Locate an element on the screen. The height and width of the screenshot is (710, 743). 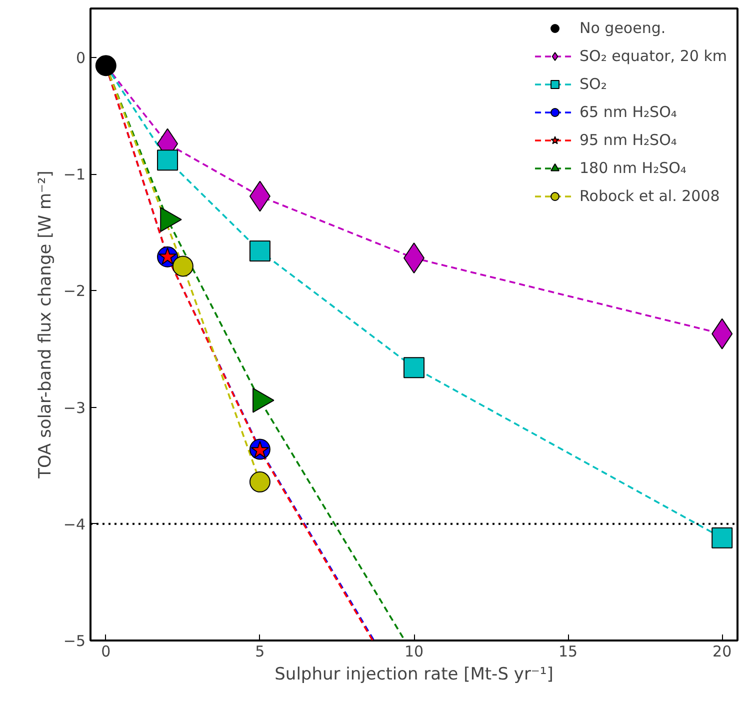
legend-label: SO₂ equator, 20 km is located at coordinates (653, 56).